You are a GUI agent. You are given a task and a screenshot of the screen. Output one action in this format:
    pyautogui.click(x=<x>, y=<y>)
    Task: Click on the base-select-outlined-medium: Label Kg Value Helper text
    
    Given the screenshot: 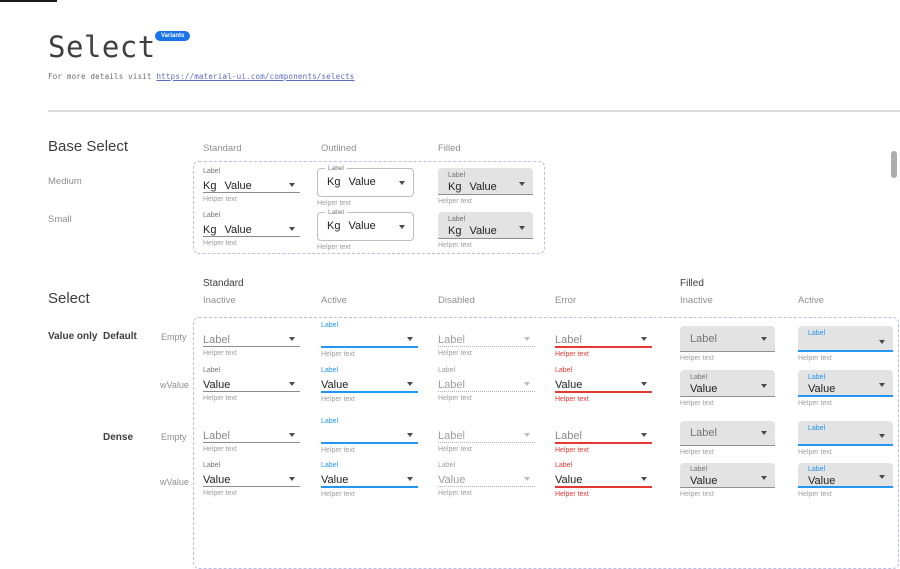 What is the action you would take?
    pyautogui.click(x=365, y=186)
    